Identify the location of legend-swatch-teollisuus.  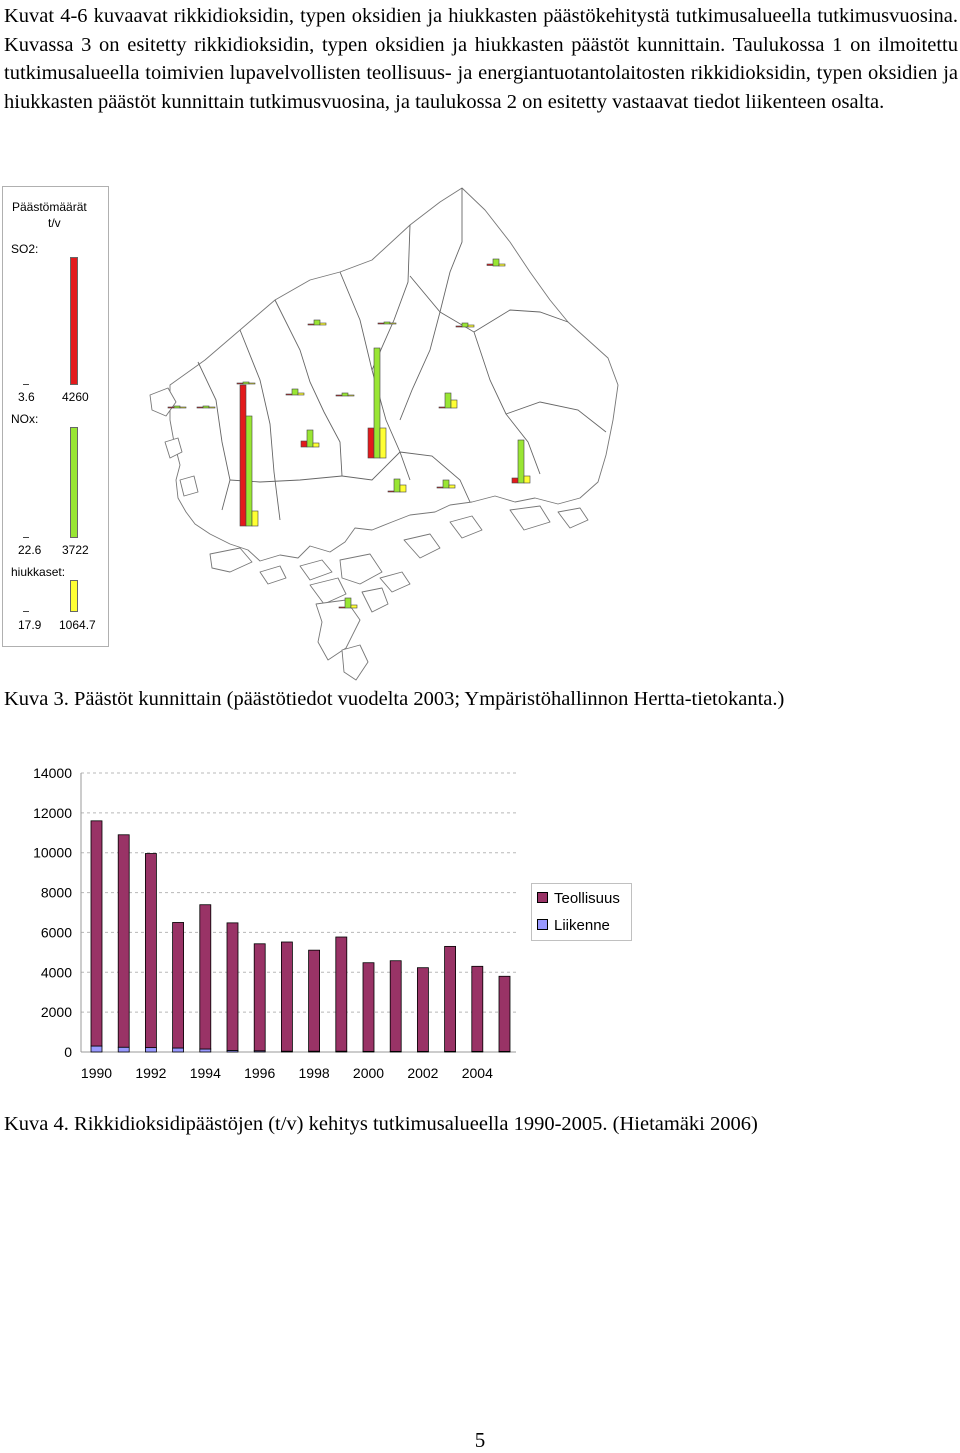
(542, 897).